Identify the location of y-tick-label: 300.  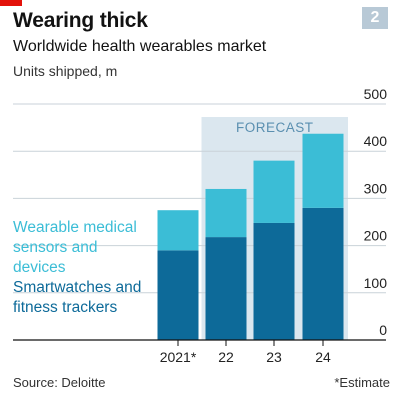
(376, 188).